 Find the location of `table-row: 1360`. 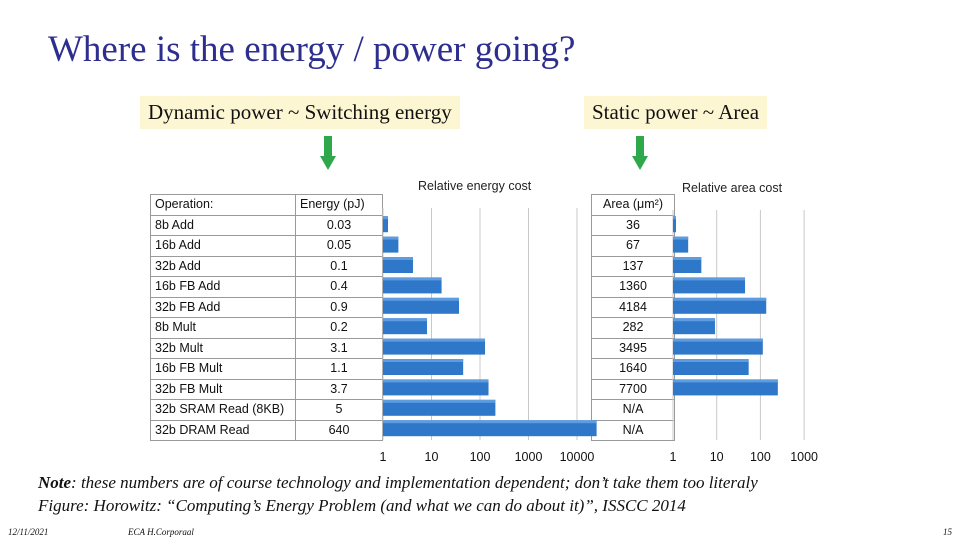

table-row: 1360 is located at coordinates (633, 287).